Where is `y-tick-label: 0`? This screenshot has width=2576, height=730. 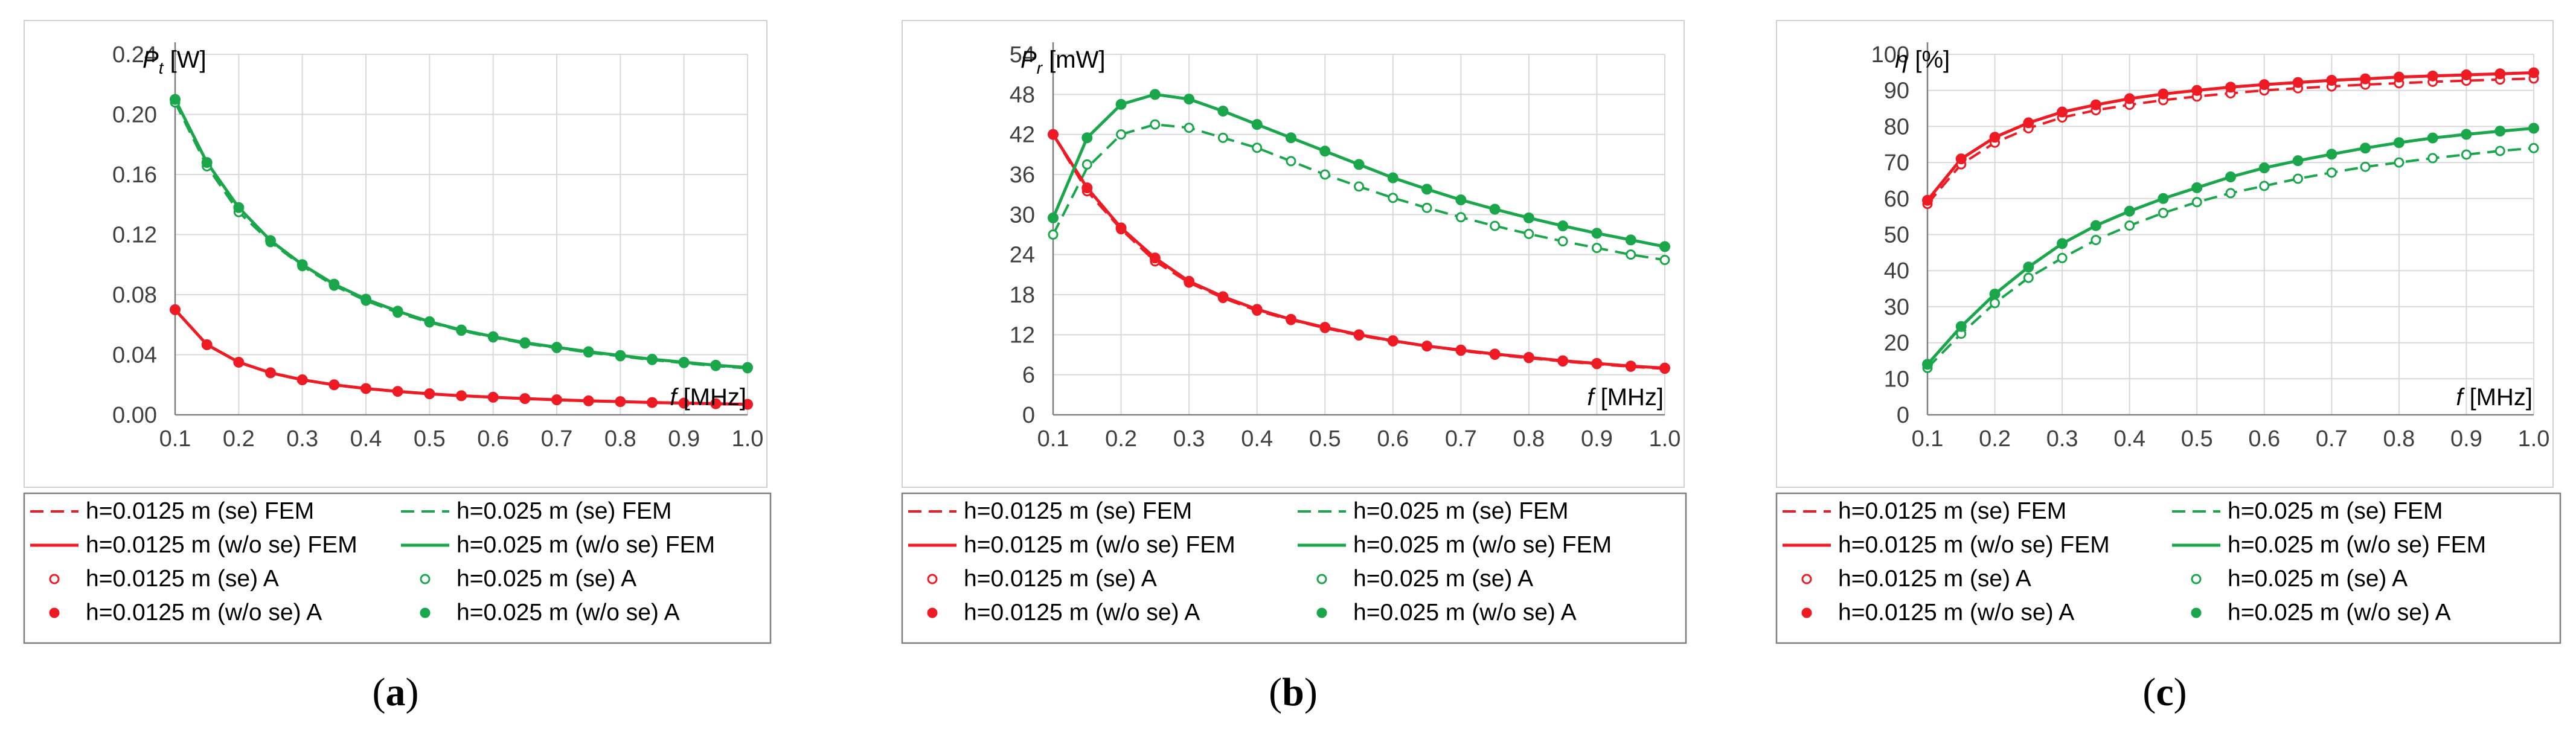
y-tick-label: 0 is located at coordinates (1028, 415).